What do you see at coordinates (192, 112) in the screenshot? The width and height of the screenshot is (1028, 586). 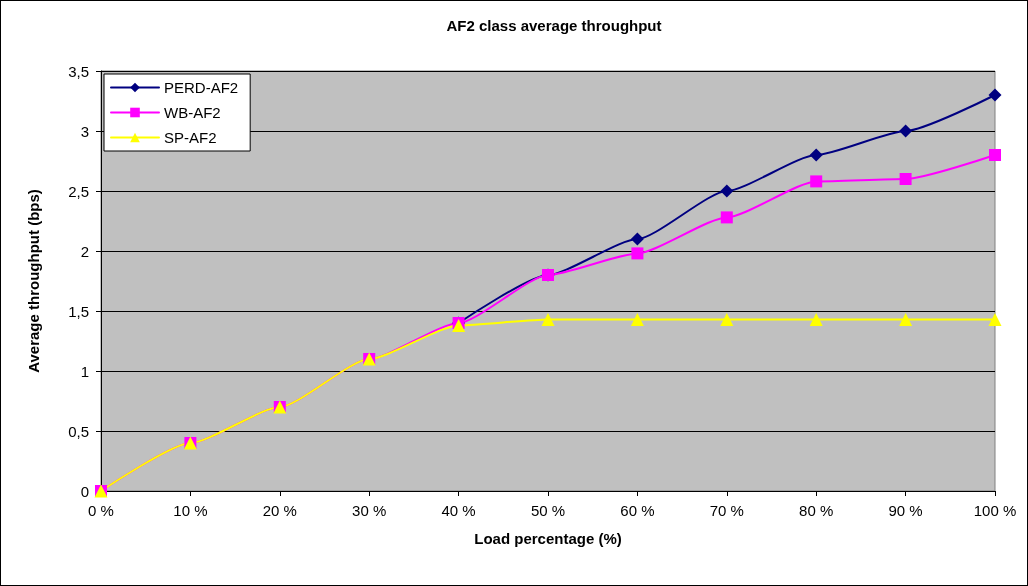 I see `legend-label: WB-AF2` at bounding box center [192, 112].